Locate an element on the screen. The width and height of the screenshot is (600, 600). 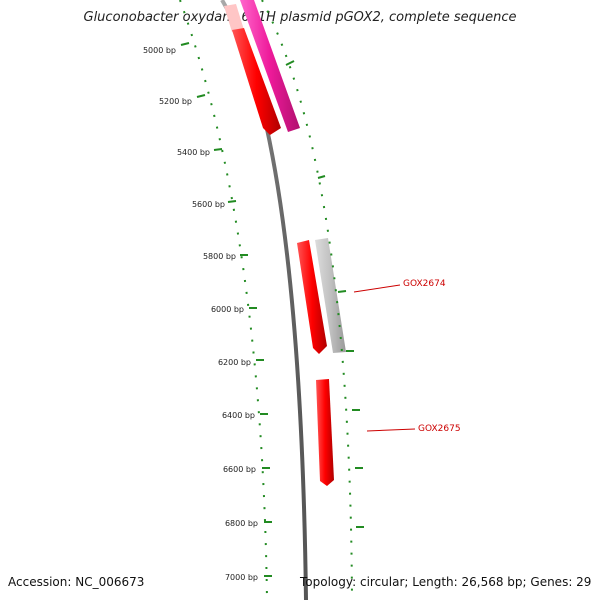
gene-label-line-gox2674 is located at coordinates (377, 288).